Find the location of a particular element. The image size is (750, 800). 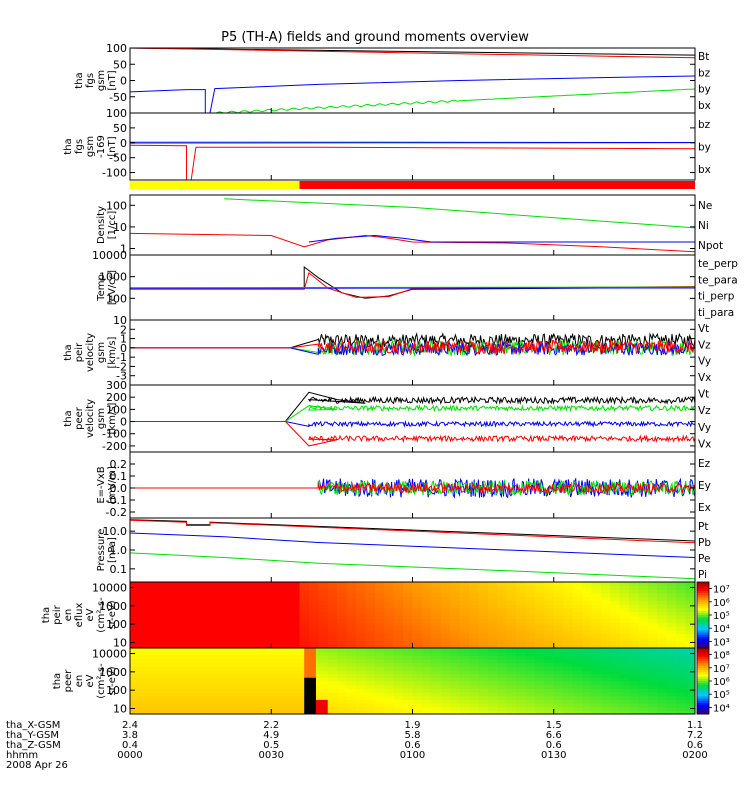

x-axis-value: 6.6 is located at coordinates (554, 735).